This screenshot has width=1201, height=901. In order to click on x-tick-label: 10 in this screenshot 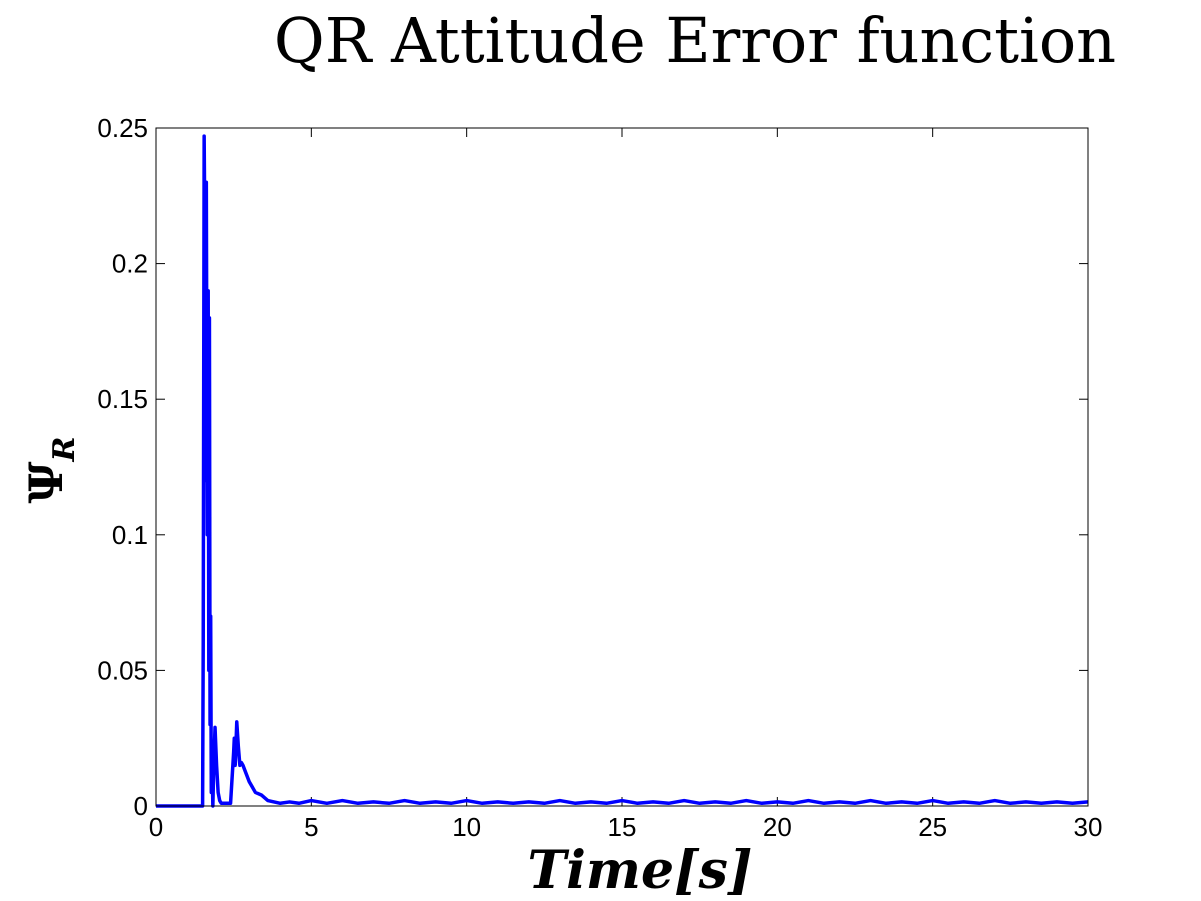, I will do `click(466, 827)`.